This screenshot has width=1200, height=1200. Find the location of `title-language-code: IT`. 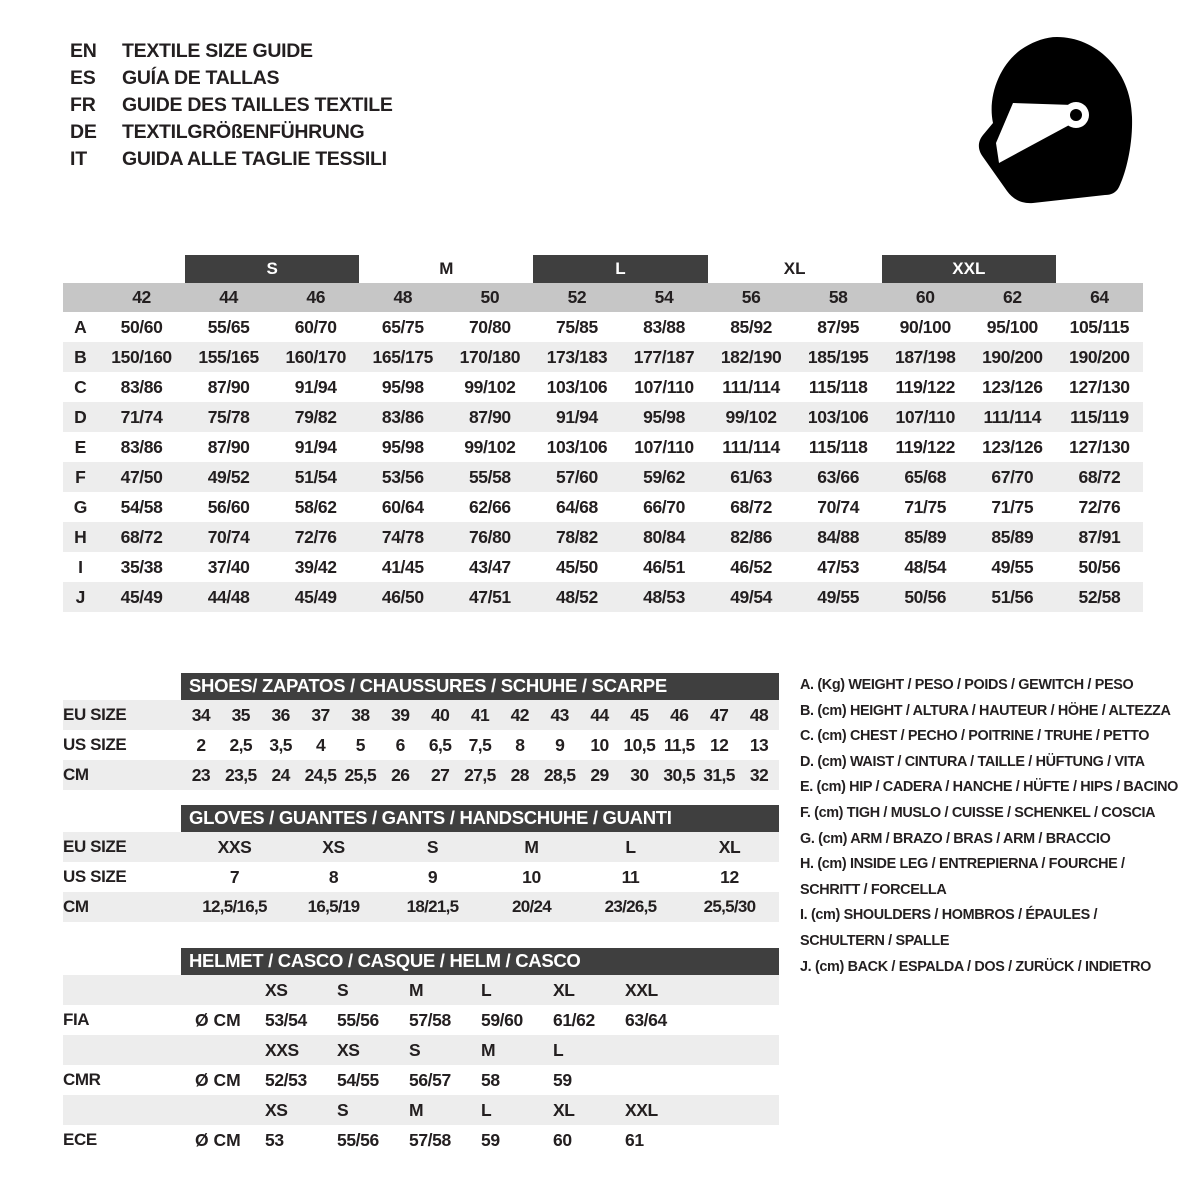

title-language-code: IT is located at coordinates (78, 159).